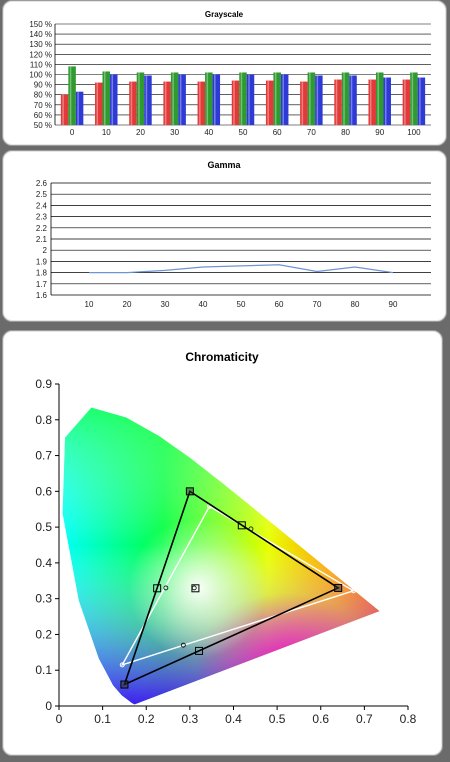  Describe the element at coordinates (42, 239) in the screenshot. I see `y-tick-label: 2.1` at that location.